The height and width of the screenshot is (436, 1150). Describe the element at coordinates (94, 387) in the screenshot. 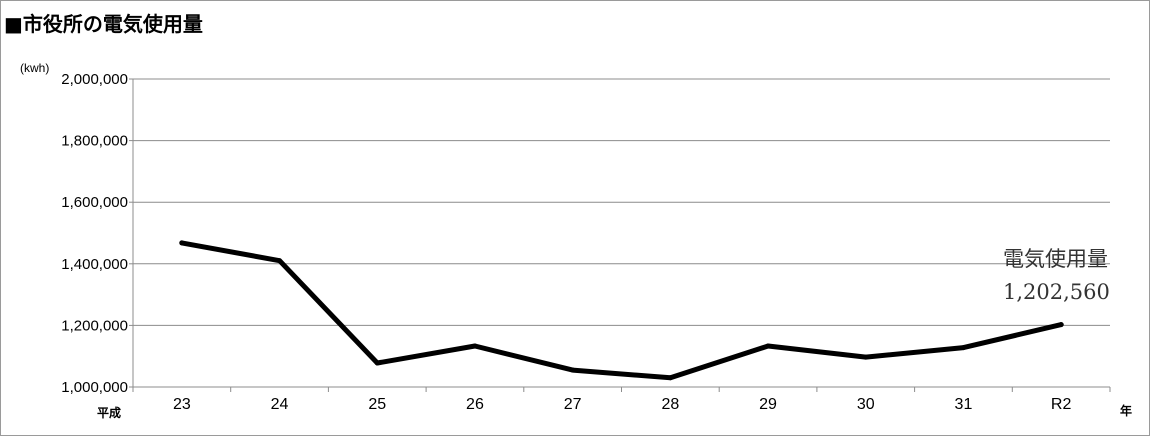

I see `y-tick-label: 1,000,000` at that location.